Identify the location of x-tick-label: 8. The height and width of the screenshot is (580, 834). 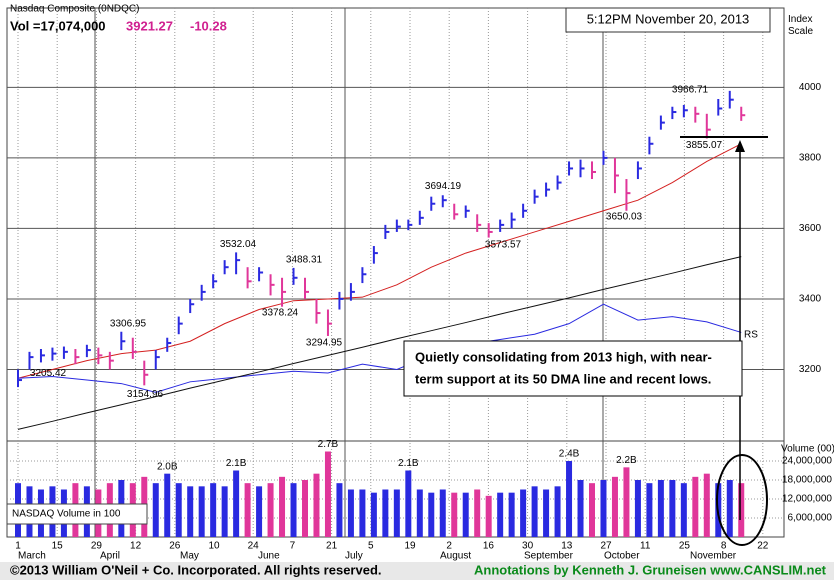
(724, 546).